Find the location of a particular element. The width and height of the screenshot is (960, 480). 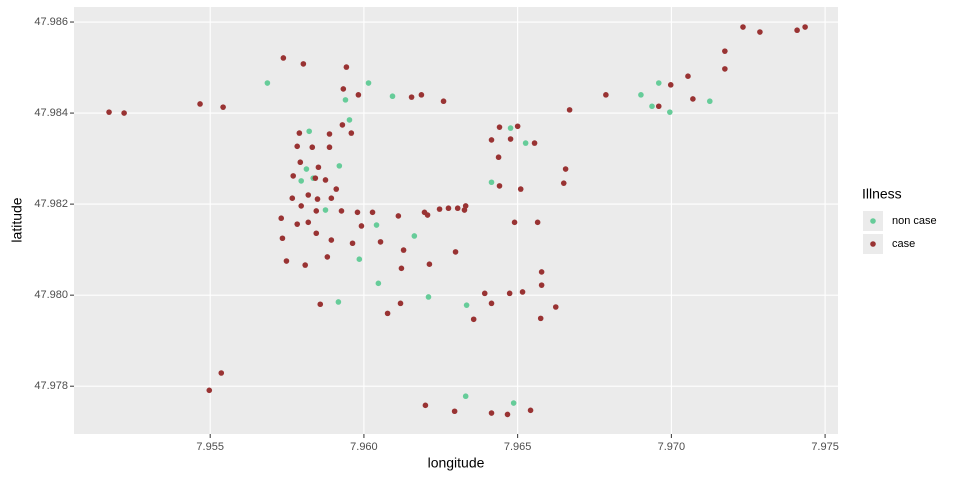

y-axis-title: latitude is located at coordinates (17, 219).